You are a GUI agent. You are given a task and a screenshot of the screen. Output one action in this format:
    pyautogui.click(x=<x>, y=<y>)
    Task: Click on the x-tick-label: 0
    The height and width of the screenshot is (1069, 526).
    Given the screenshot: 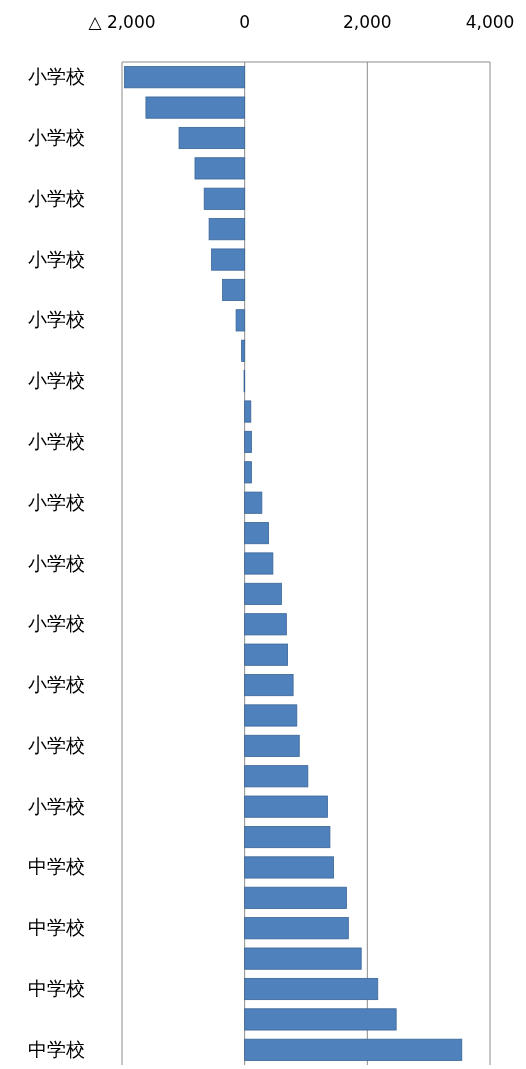 What is the action you would take?
    pyautogui.click(x=245, y=22)
    